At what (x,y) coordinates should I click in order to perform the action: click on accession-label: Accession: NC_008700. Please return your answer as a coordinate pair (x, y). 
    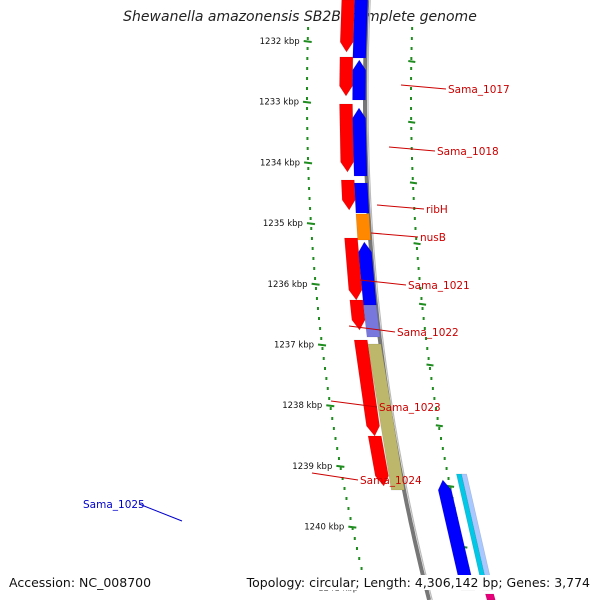
    Looking at the image, I should click on (80, 582).